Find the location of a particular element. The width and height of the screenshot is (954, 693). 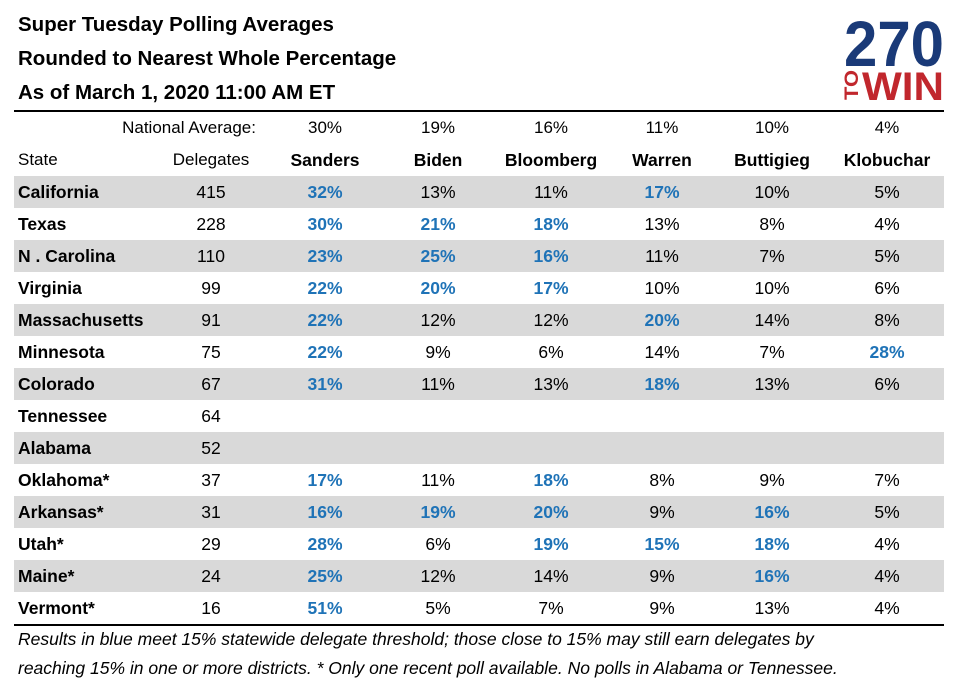

title-line-2: Rounded to Nearest Whole Percentage is located at coordinates (207, 58).